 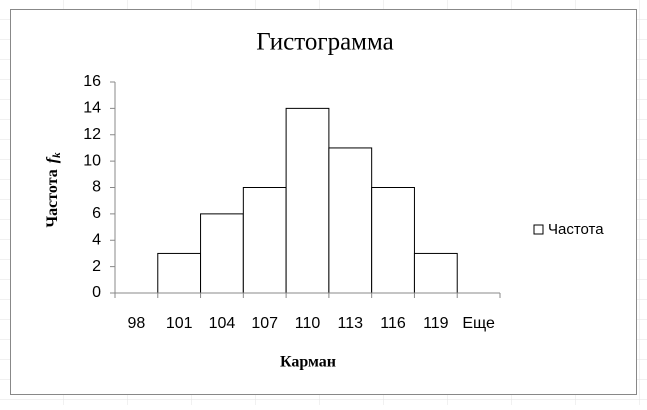 I want to click on x-axis-label: Карман, so click(x=308, y=362).